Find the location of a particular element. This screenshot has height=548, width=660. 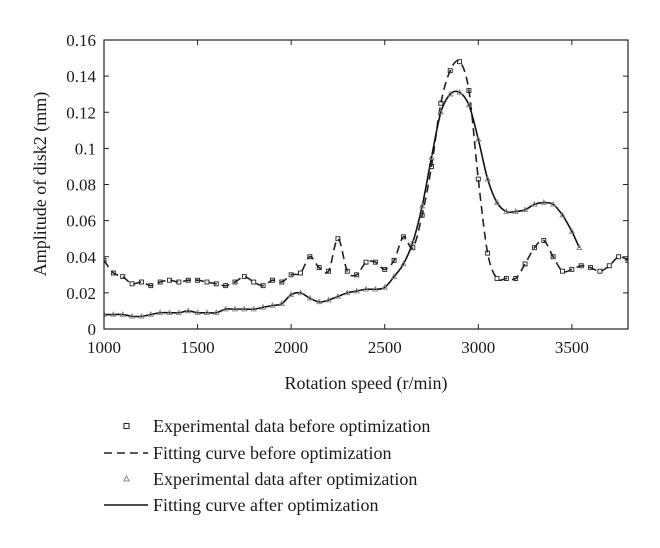

legend-item: Experimental data after optimization is located at coordinates (269, 479).